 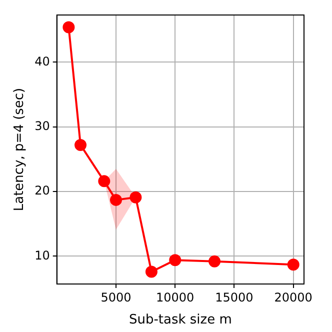 I want to click on y-tick-label: 20, so click(x=42, y=191).